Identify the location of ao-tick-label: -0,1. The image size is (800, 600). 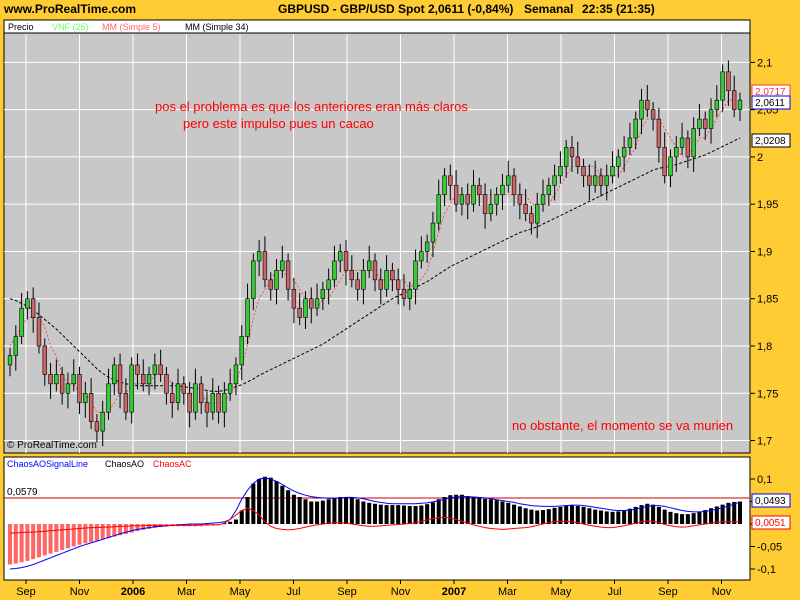
(766, 570).